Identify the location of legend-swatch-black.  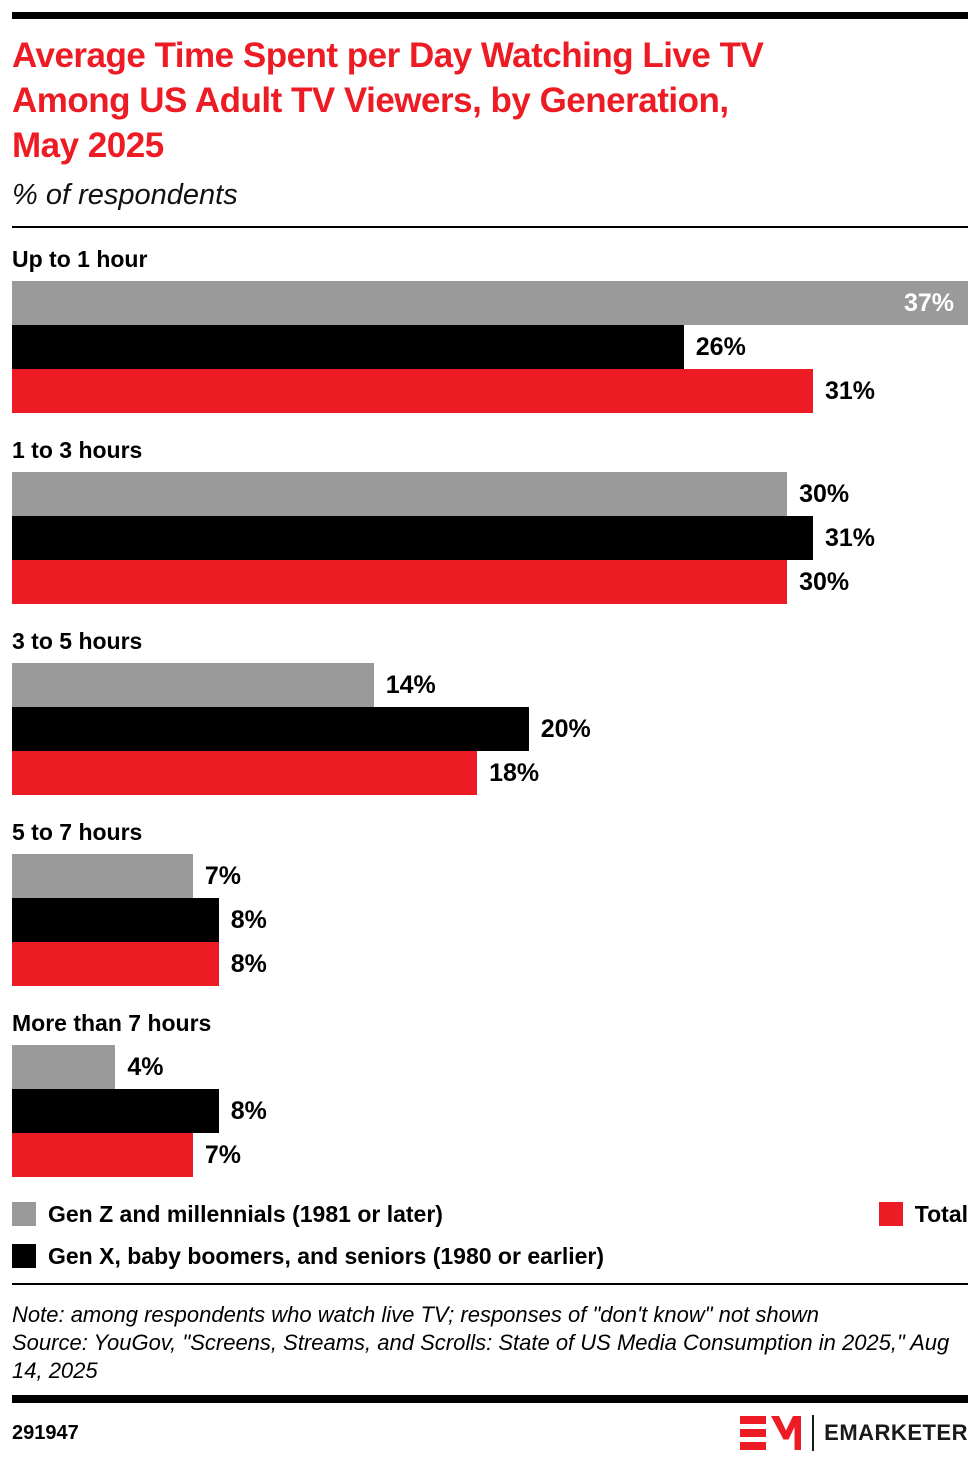
(24, 1256).